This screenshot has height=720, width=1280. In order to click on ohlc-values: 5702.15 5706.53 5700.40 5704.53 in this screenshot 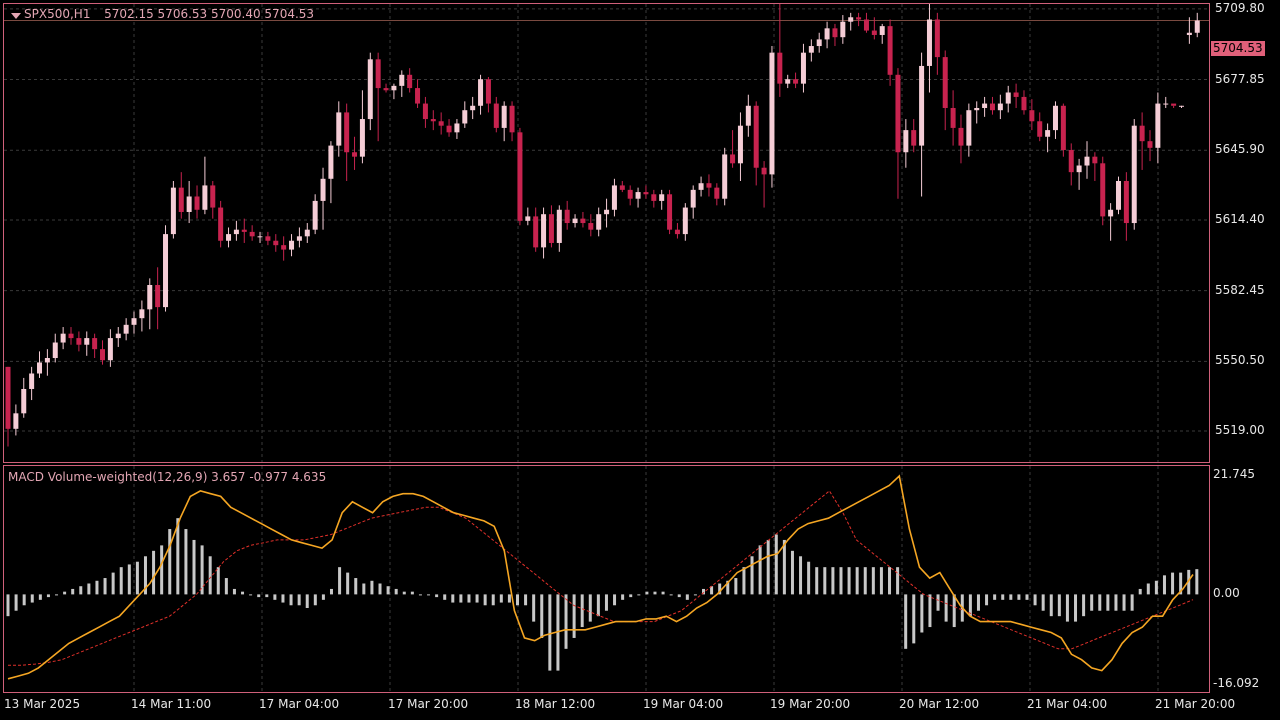, I will do `click(209, 14)`.